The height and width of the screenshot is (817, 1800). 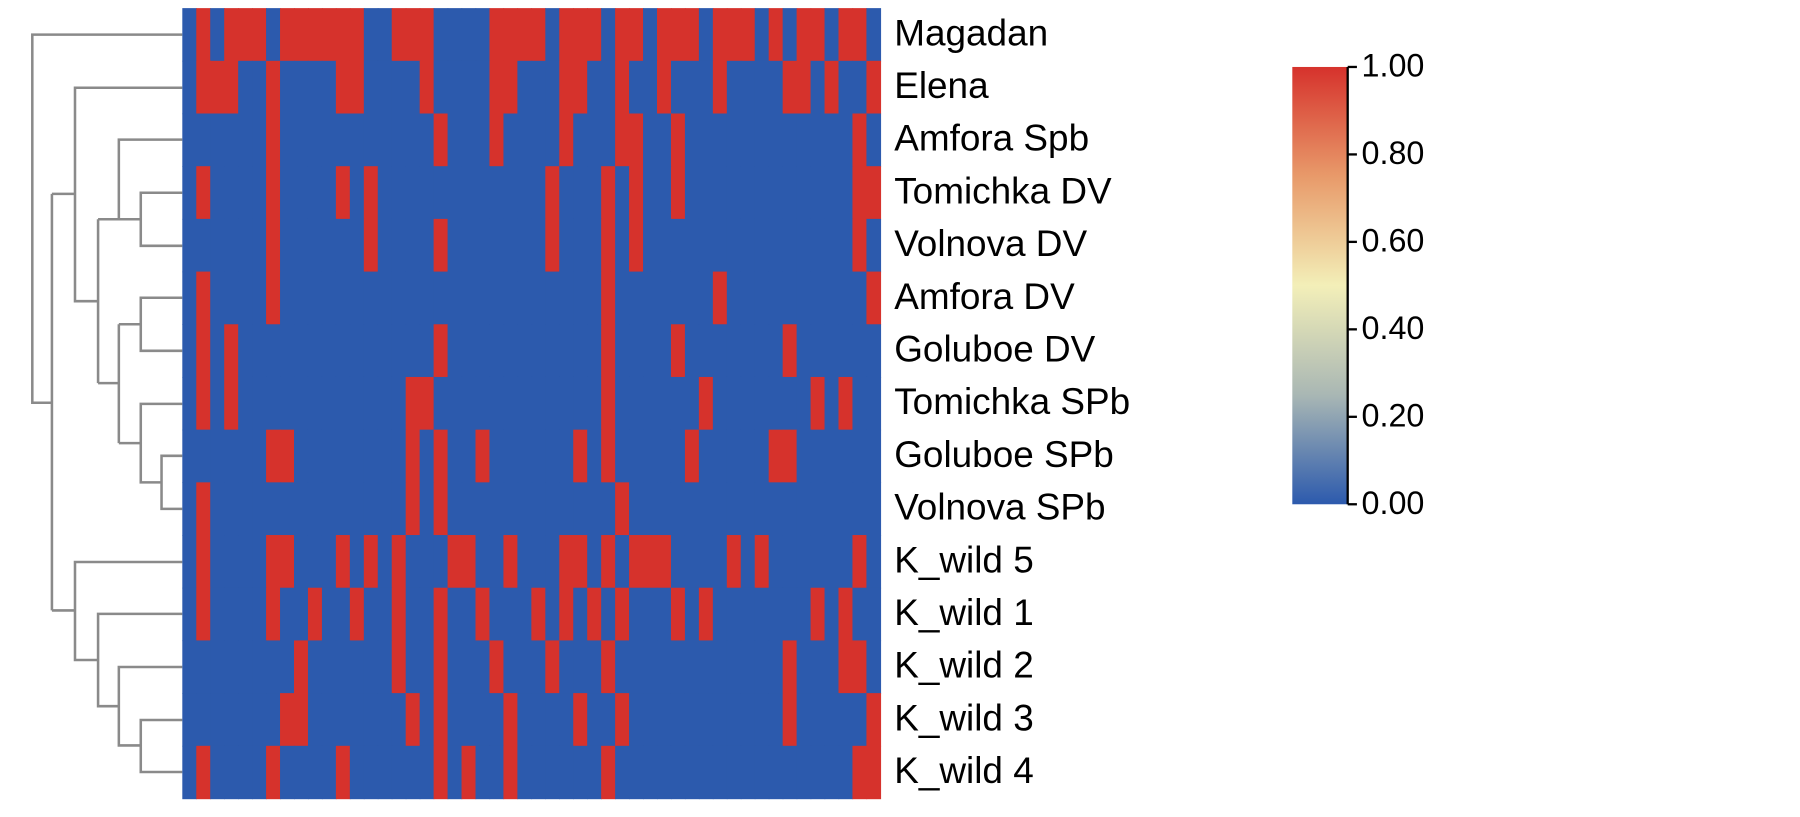 I want to click on row-label: Tomichka SPb, so click(x=1012, y=401).